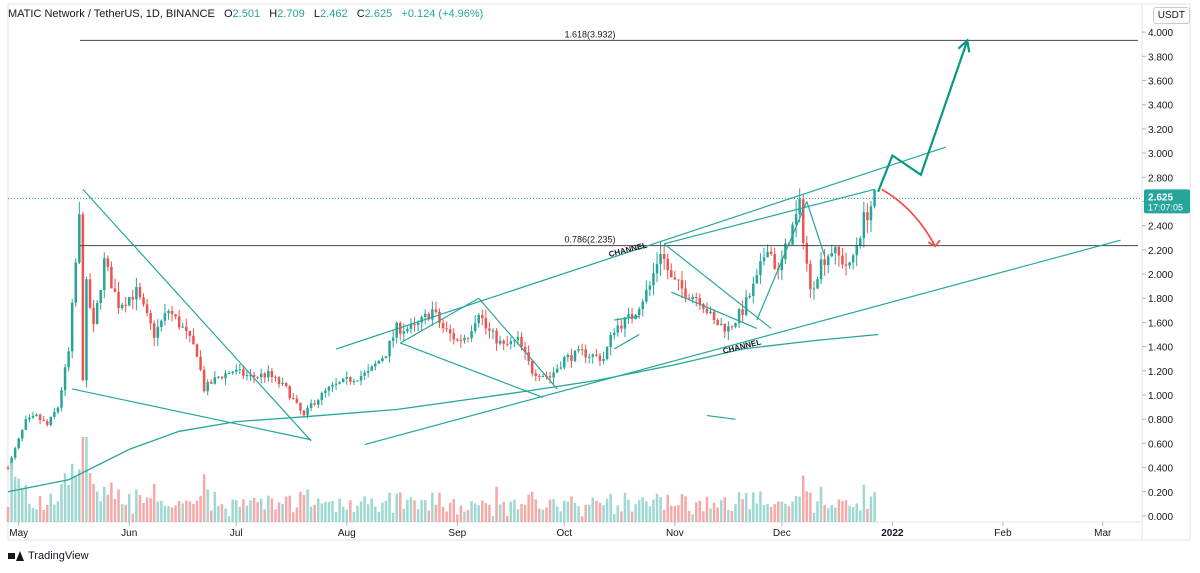 The height and width of the screenshot is (573, 1200). Describe the element at coordinates (964, 45) in the screenshot. I see `green-arrow-head` at that location.